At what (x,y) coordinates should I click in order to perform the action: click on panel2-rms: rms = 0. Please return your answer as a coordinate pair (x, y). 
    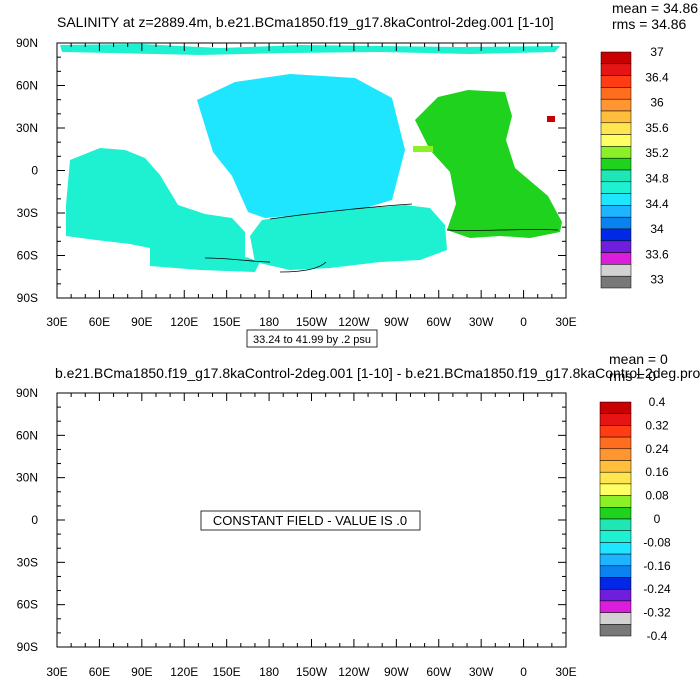
    Looking at the image, I should click on (632, 376).